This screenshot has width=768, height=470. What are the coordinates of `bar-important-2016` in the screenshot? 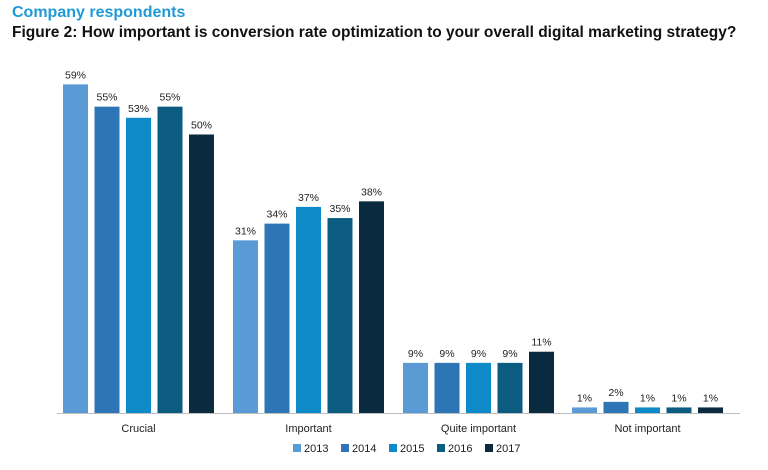 It's located at (340, 315).